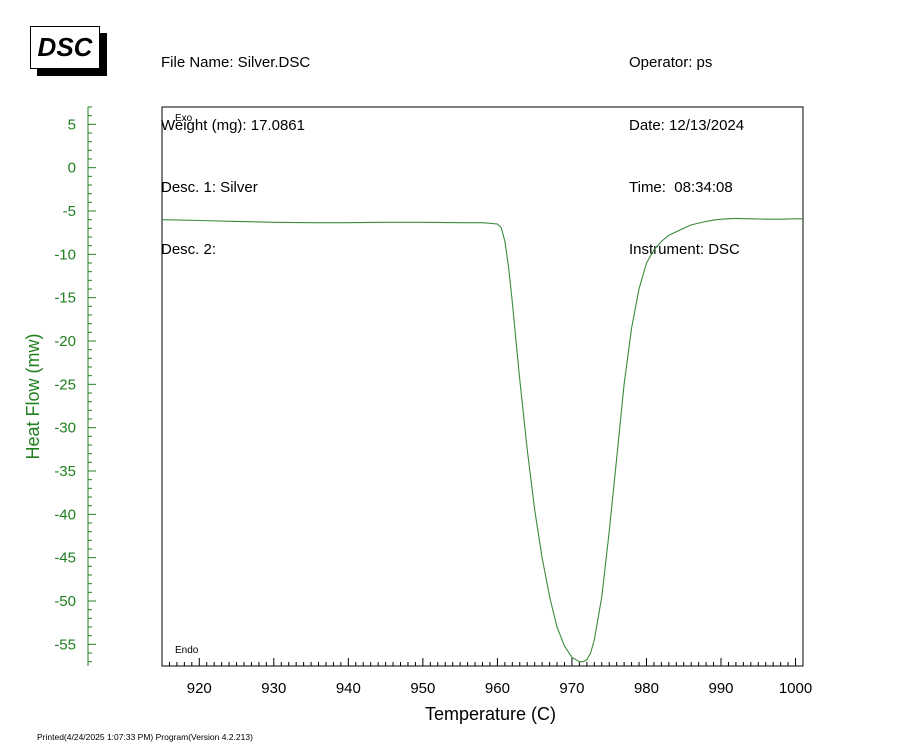 The width and height of the screenshot is (921, 749). What do you see at coordinates (65, 601) in the screenshot?
I see `y-tick-label: -50` at bounding box center [65, 601].